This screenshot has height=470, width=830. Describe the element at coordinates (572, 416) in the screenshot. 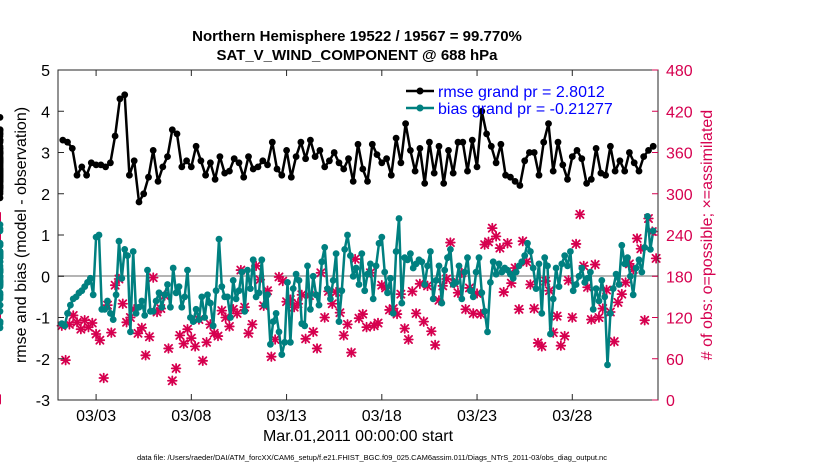

I see `x-tick-label: 03/28` at that location.